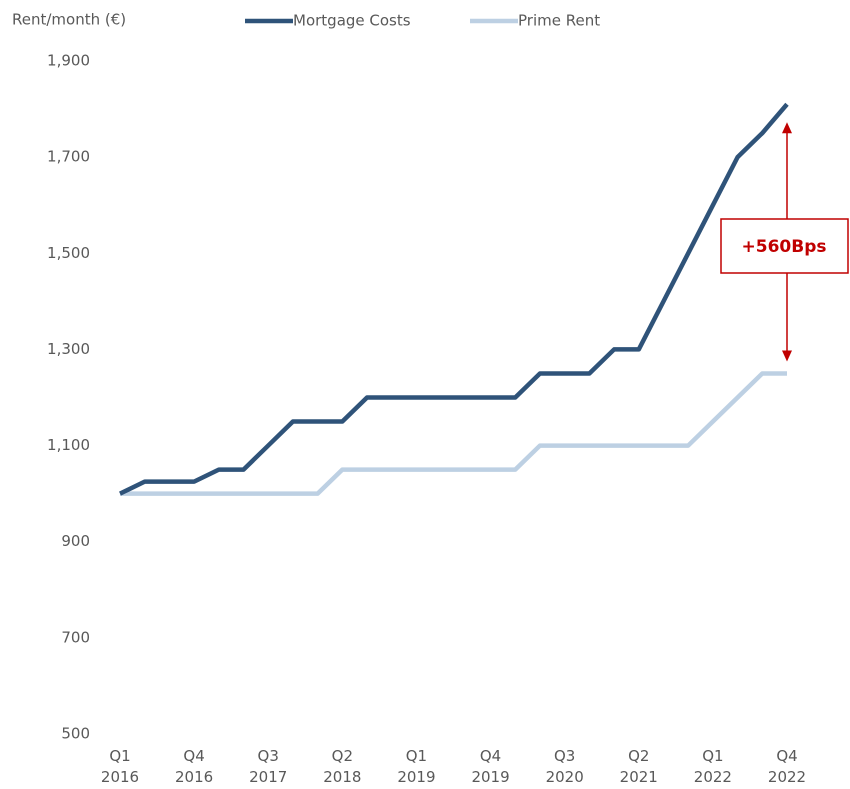 The height and width of the screenshot is (789, 850). What do you see at coordinates (75, 734) in the screenshot?
I see `y-tick-label: 500` at bounding box center [75, 734].